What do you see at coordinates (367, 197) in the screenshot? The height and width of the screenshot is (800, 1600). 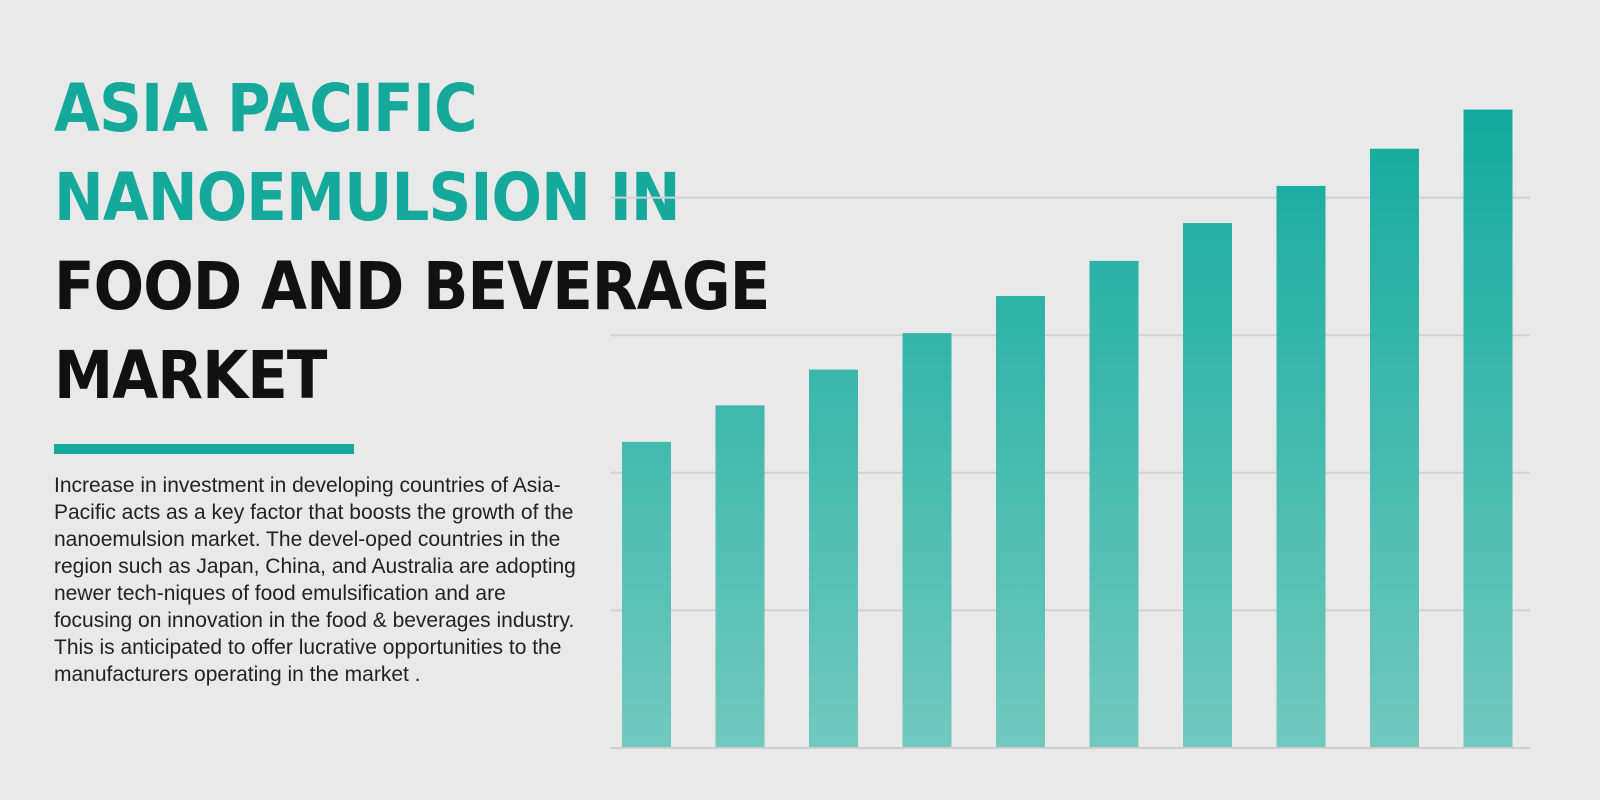 I see `title-line-2: NANOEMULSION IN` at bounding box center [367, 197].